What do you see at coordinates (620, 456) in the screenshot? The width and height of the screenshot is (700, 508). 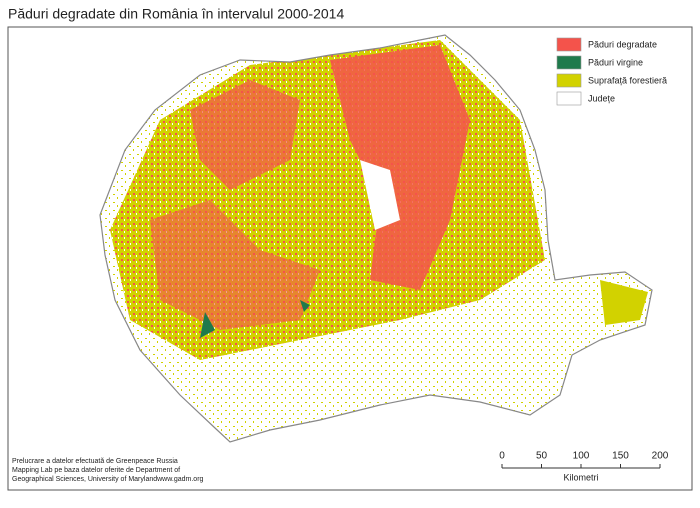 I see `scale-tick-label: 150` at bounding box center [620, 456].